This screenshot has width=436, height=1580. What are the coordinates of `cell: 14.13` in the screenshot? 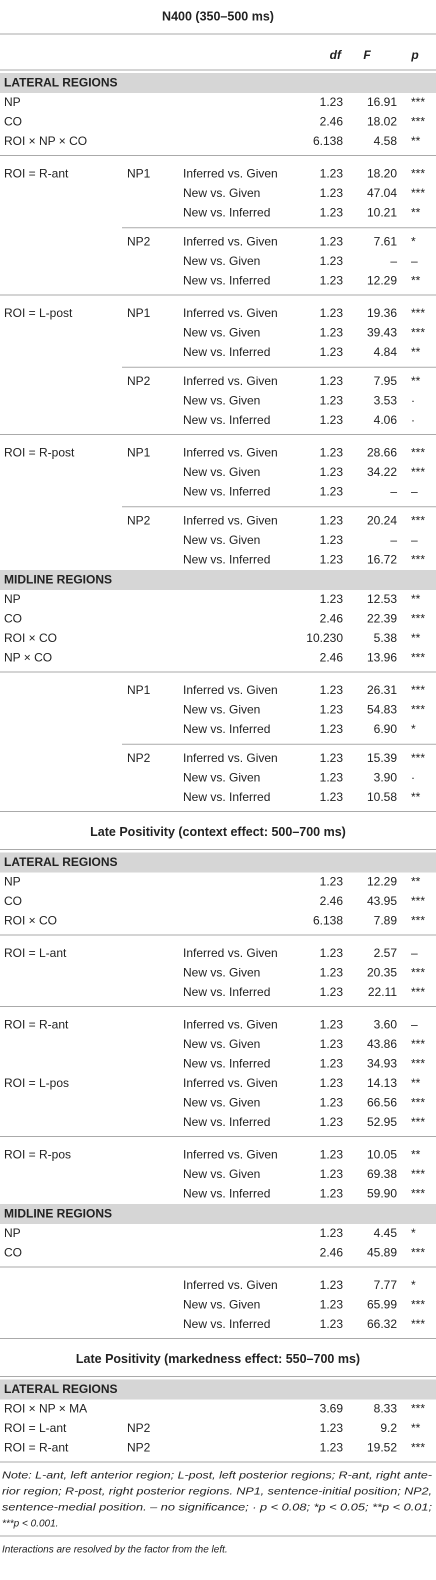 It's located at (382, 1083).